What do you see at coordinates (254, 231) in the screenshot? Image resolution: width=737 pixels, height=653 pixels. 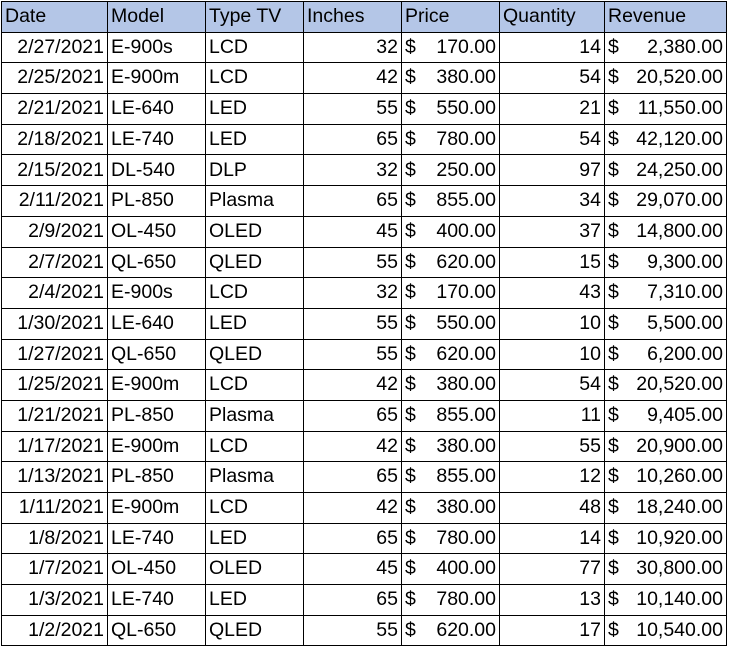 I see `cell-type-tv: OLED` at bounding box center [254, 231].